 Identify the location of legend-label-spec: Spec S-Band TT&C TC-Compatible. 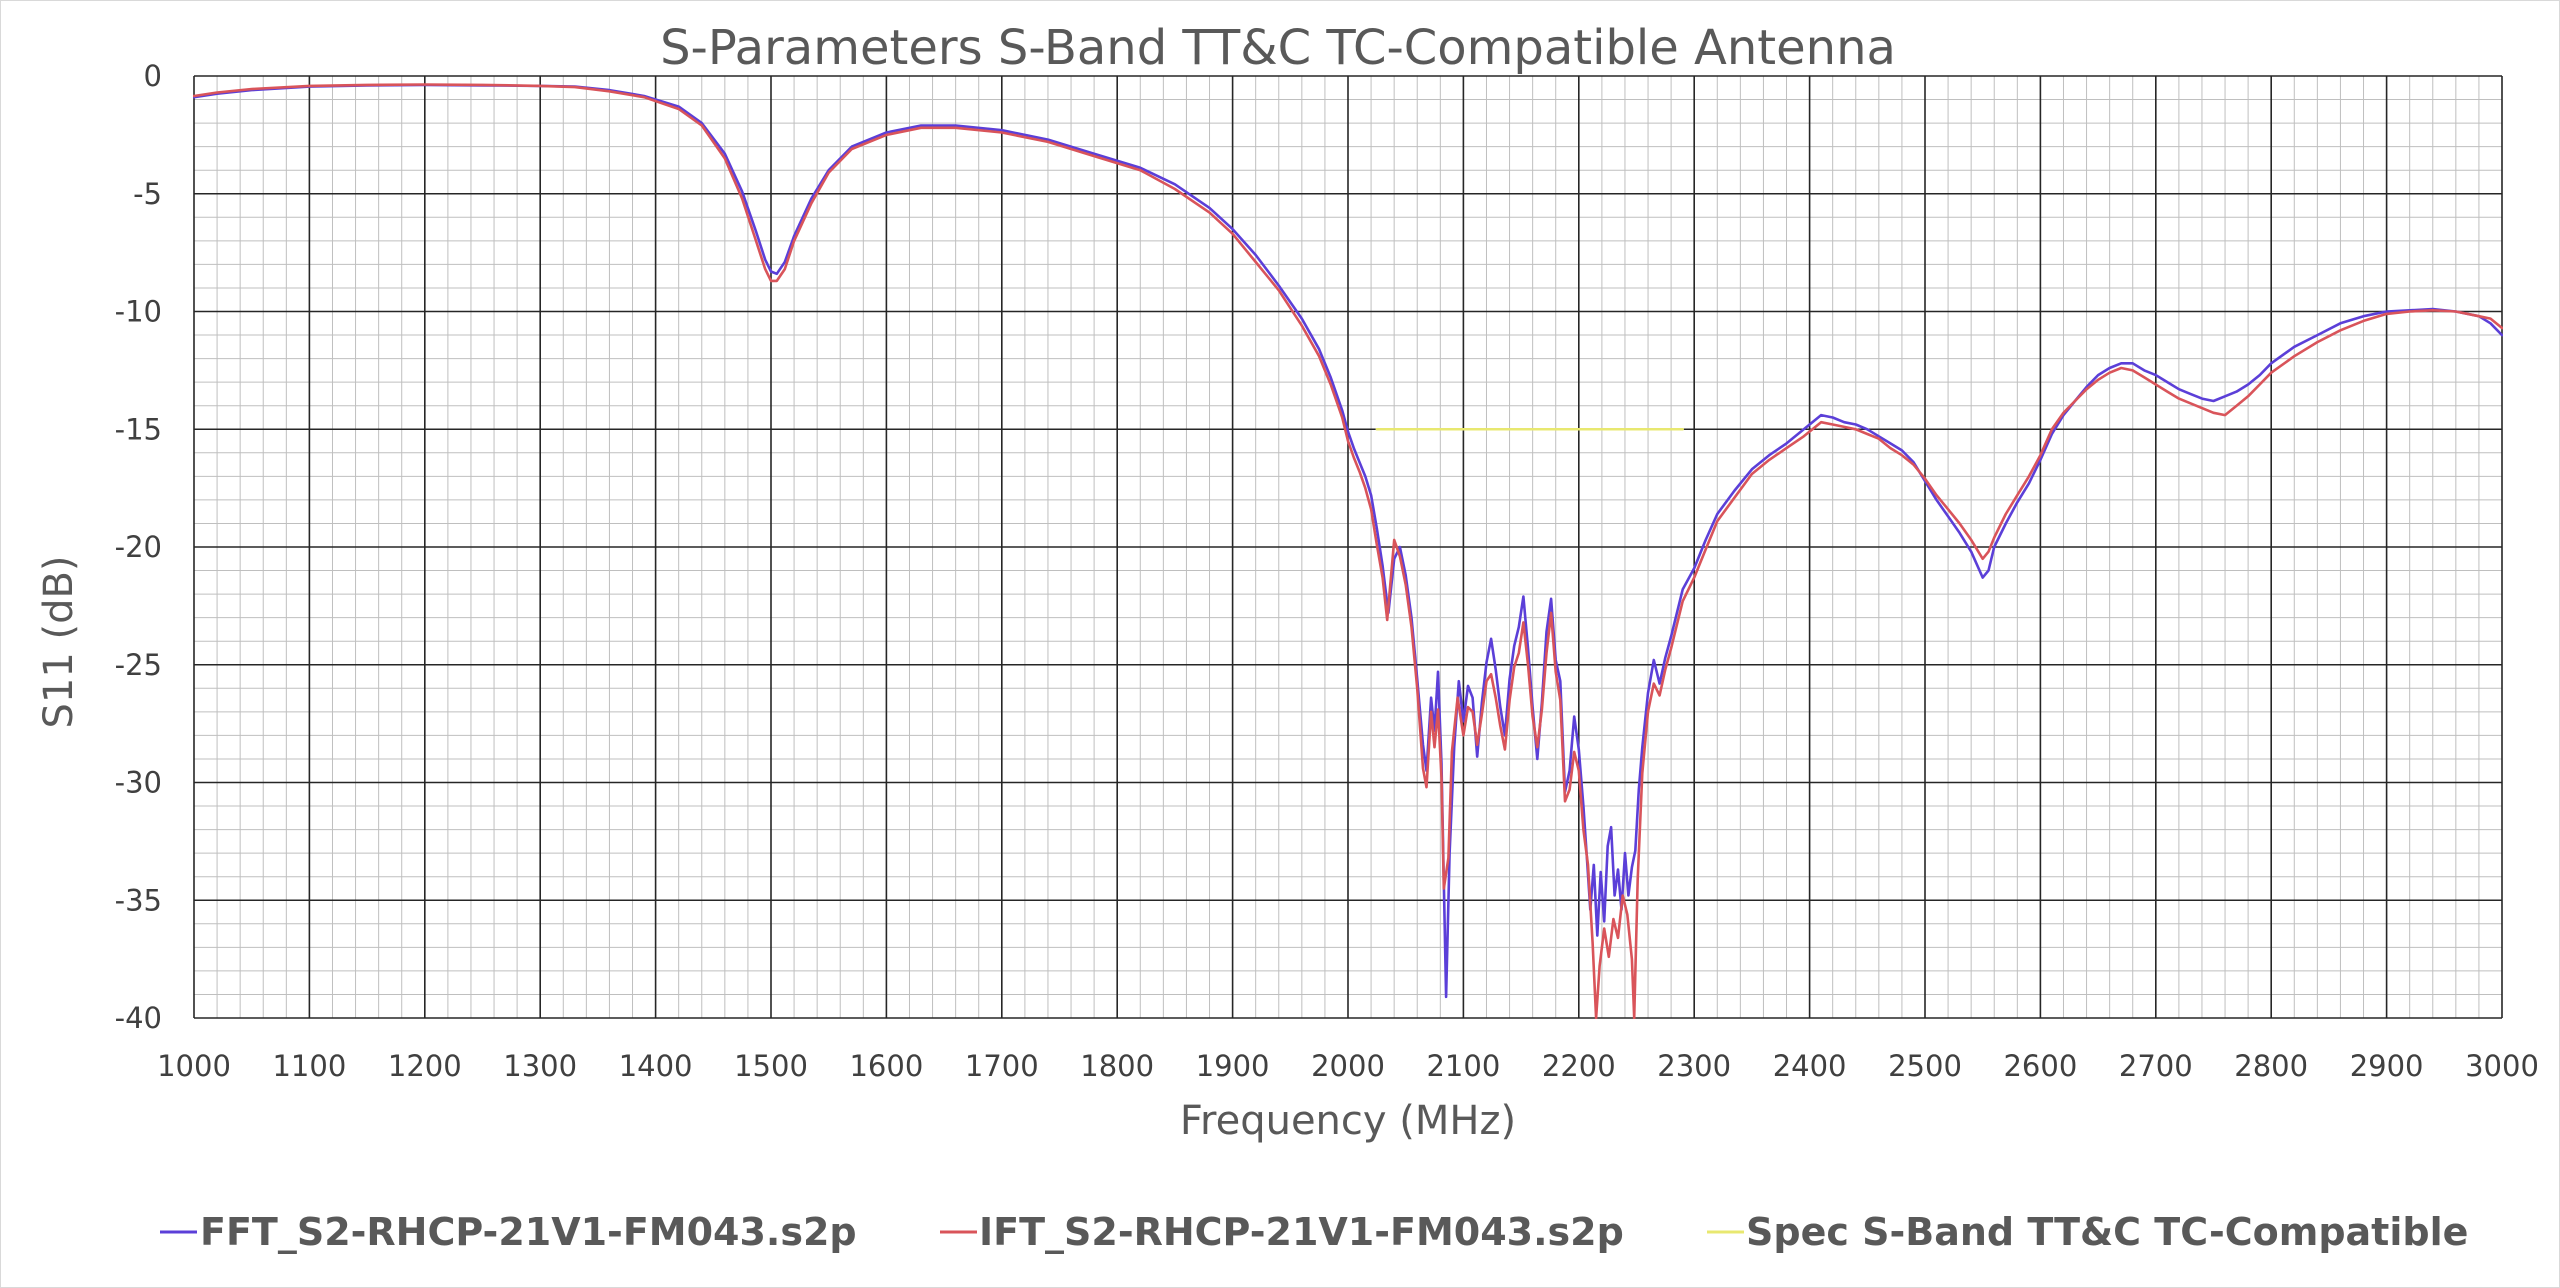
(2107, 1232).